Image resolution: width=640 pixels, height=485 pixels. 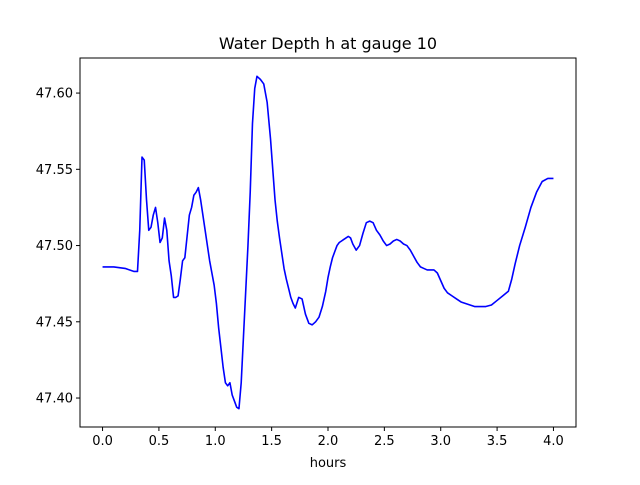 I want to click on x-tick-label: 1.0, so click(x=215, y=441).